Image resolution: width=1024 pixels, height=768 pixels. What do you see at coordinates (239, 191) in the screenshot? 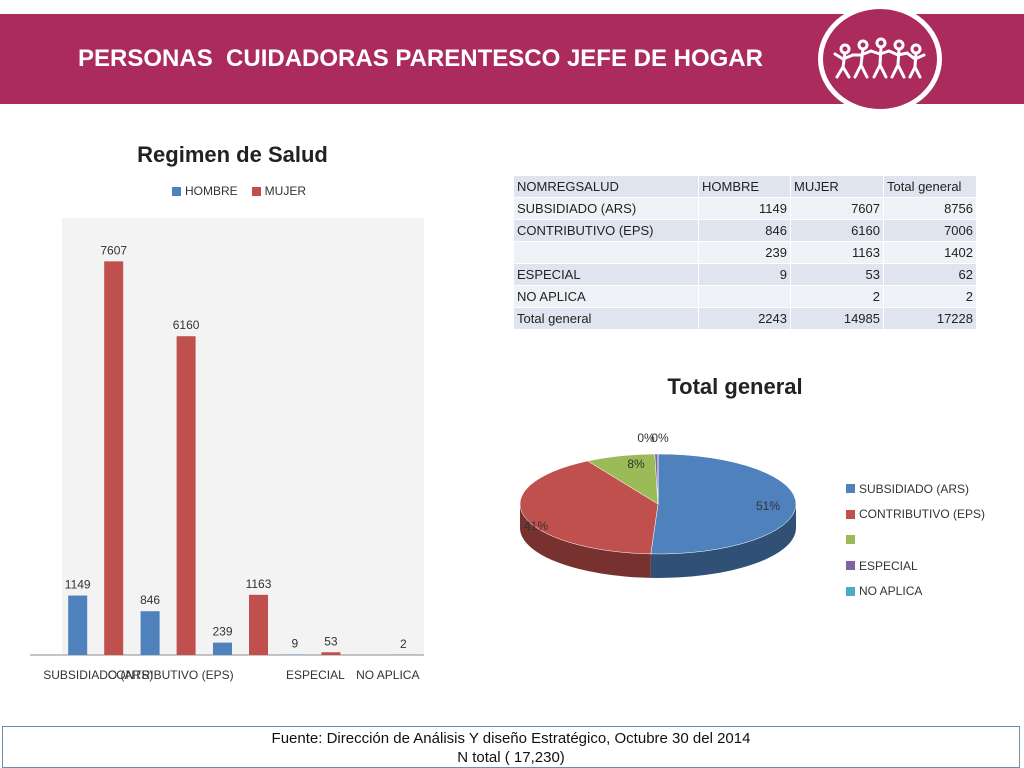
I see `bar-chart-legend: HOMBRE MUJER` at bounding box center [239, 191].